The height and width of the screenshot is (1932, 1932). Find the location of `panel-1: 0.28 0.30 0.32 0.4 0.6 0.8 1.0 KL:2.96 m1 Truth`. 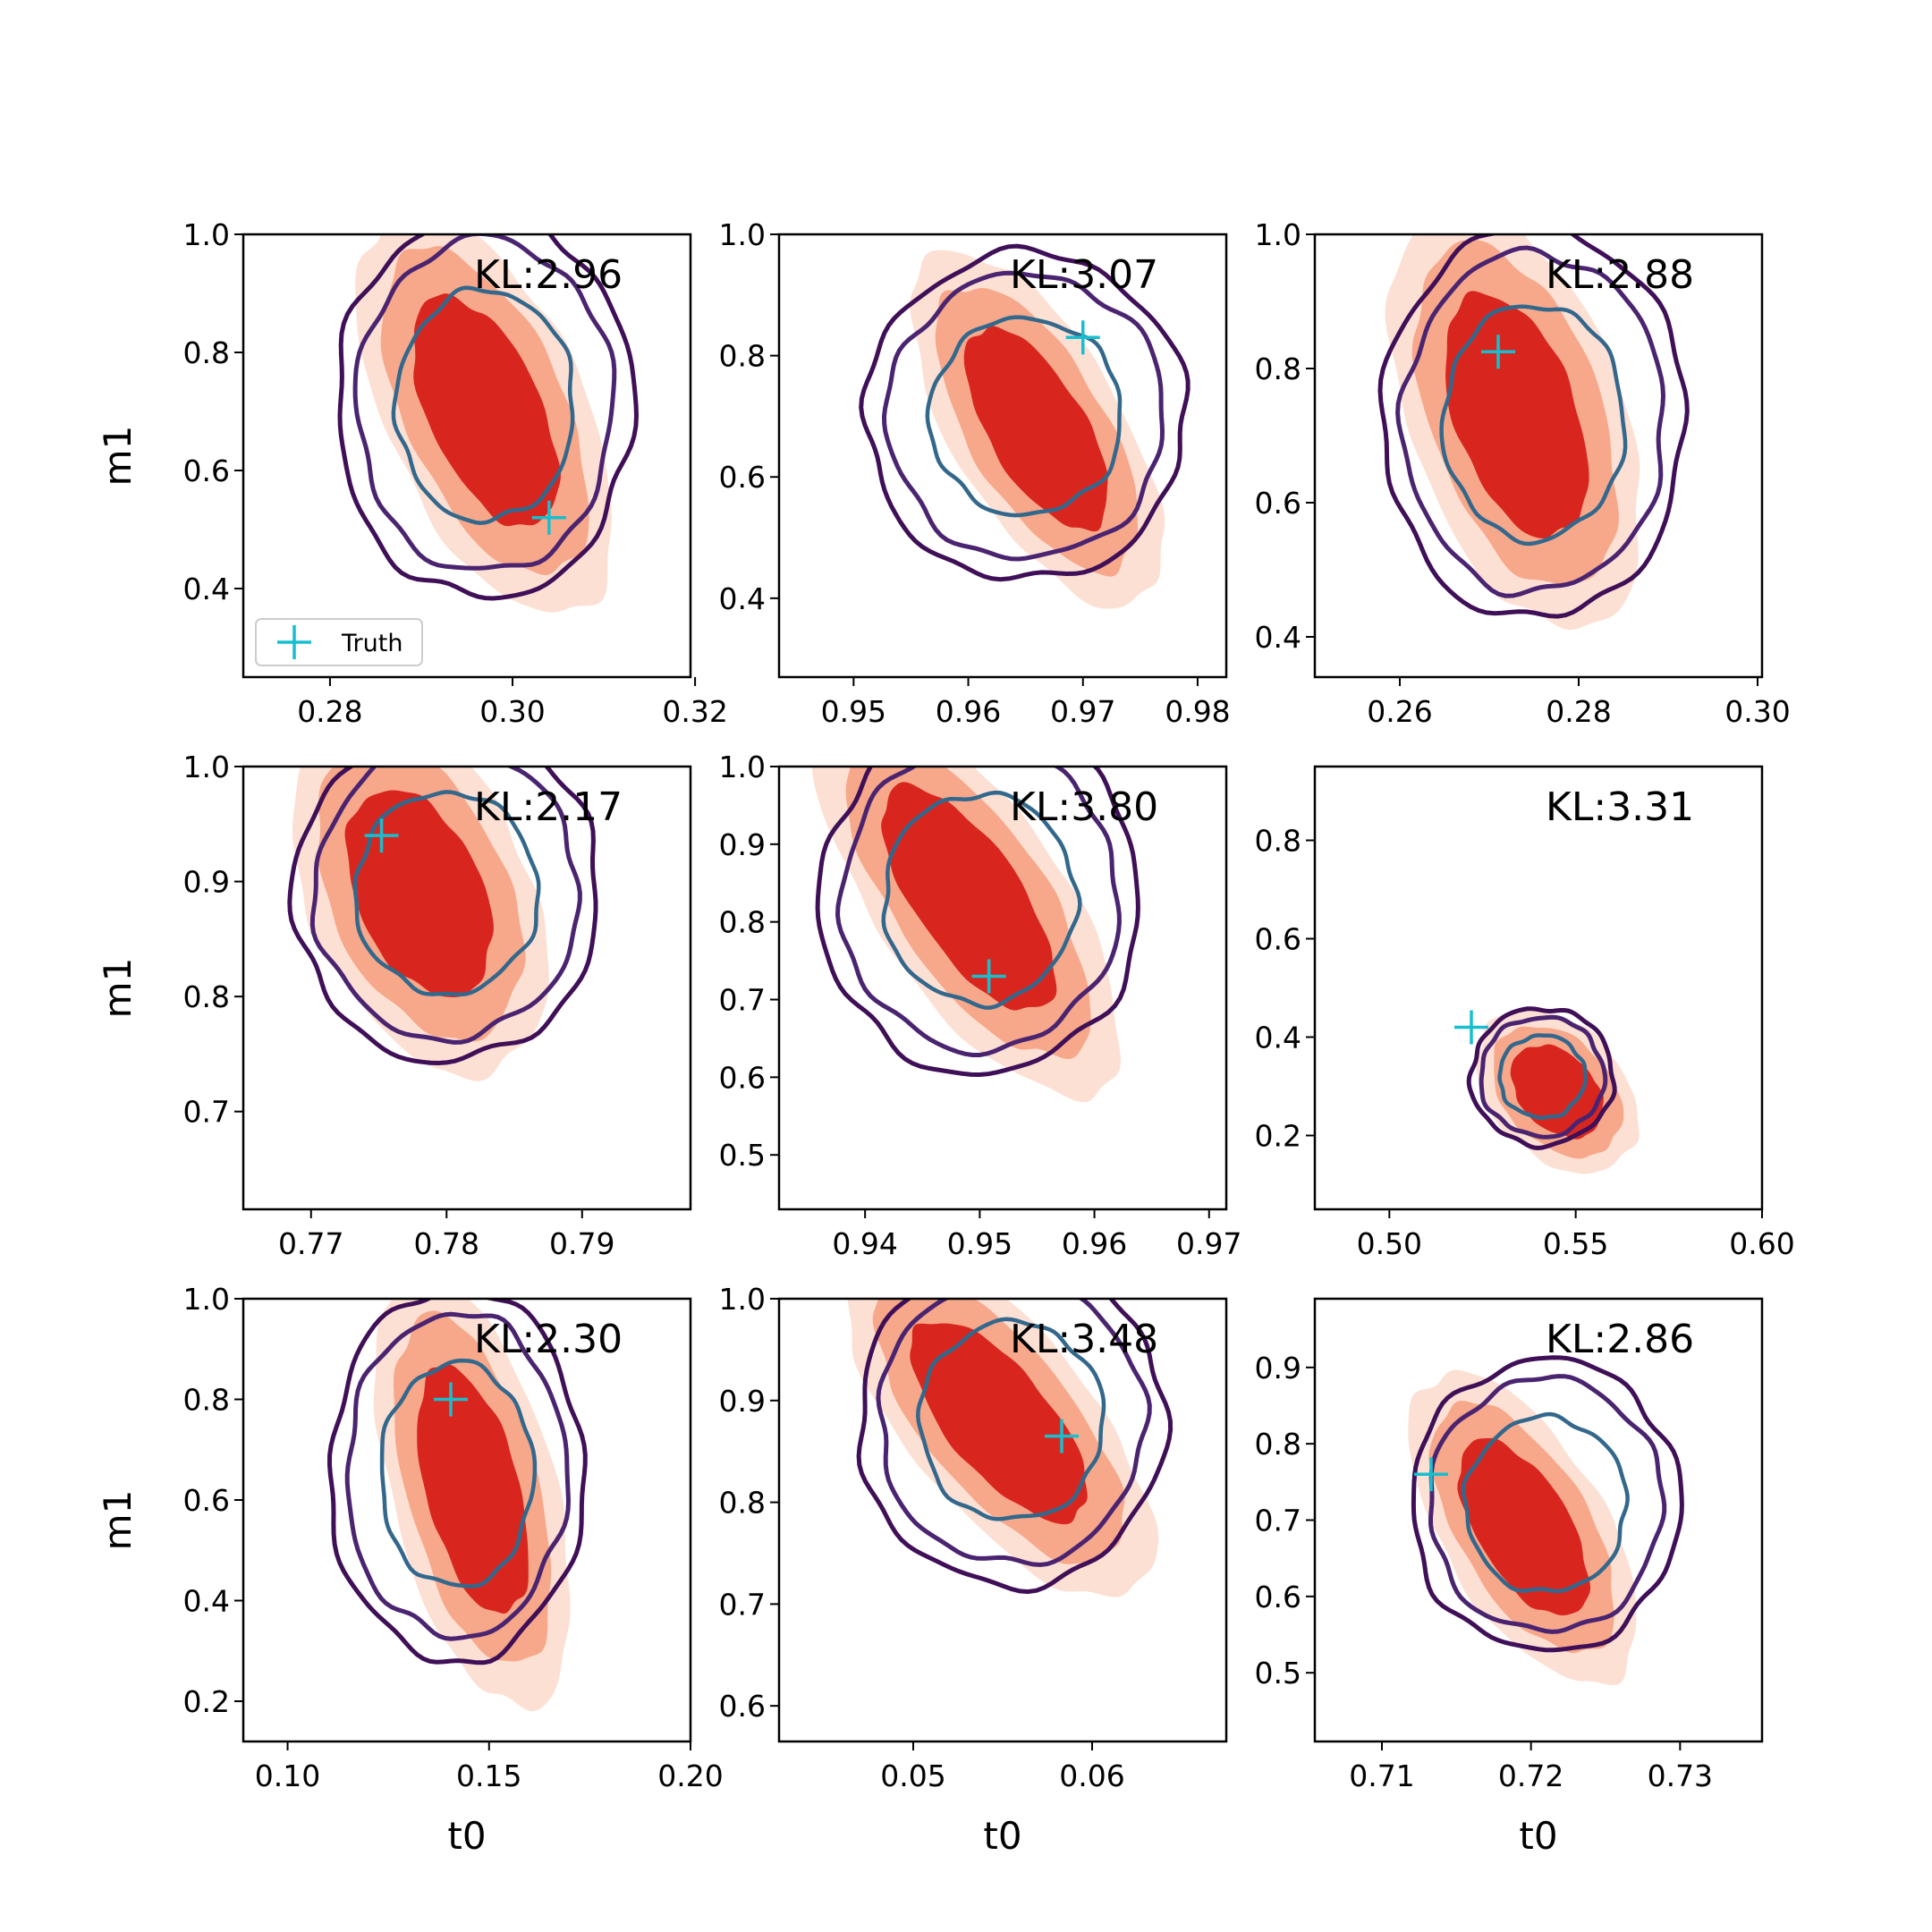

panel-1: 0.28 0.30 0.32 0.4 0.6 0.8 1.0 KL:2.96 m1 Truth is located at coordinates (412, 473).